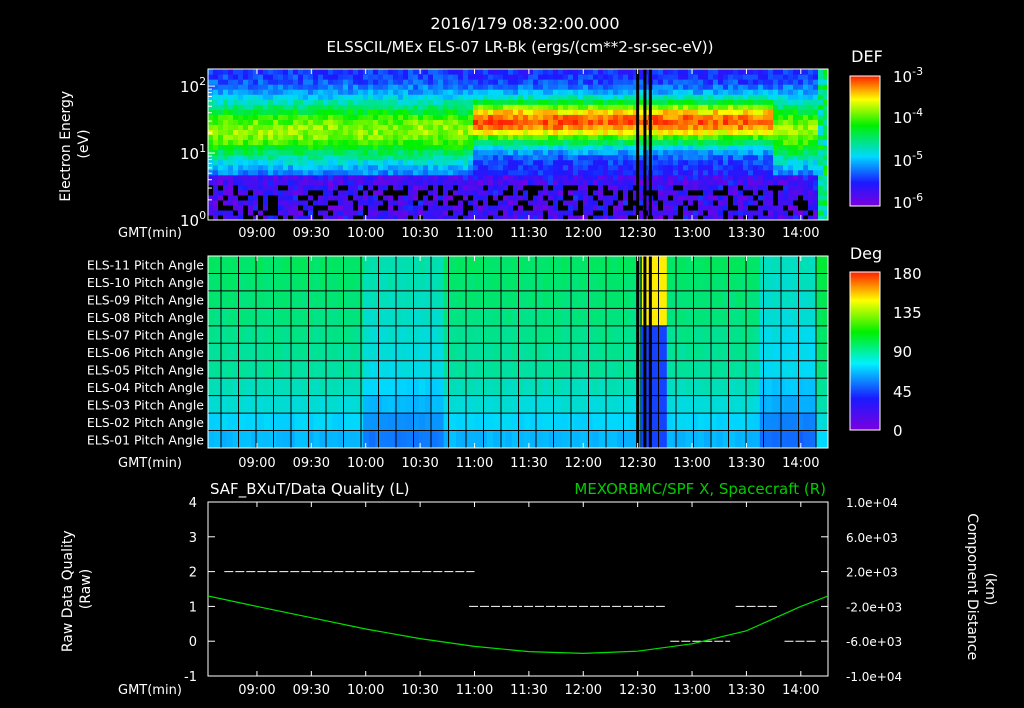 Image resolution: width=1024 pixels, height=708 pixels. I want to click on colorbar-def-tick-label-base: 10, so click(902, 118).